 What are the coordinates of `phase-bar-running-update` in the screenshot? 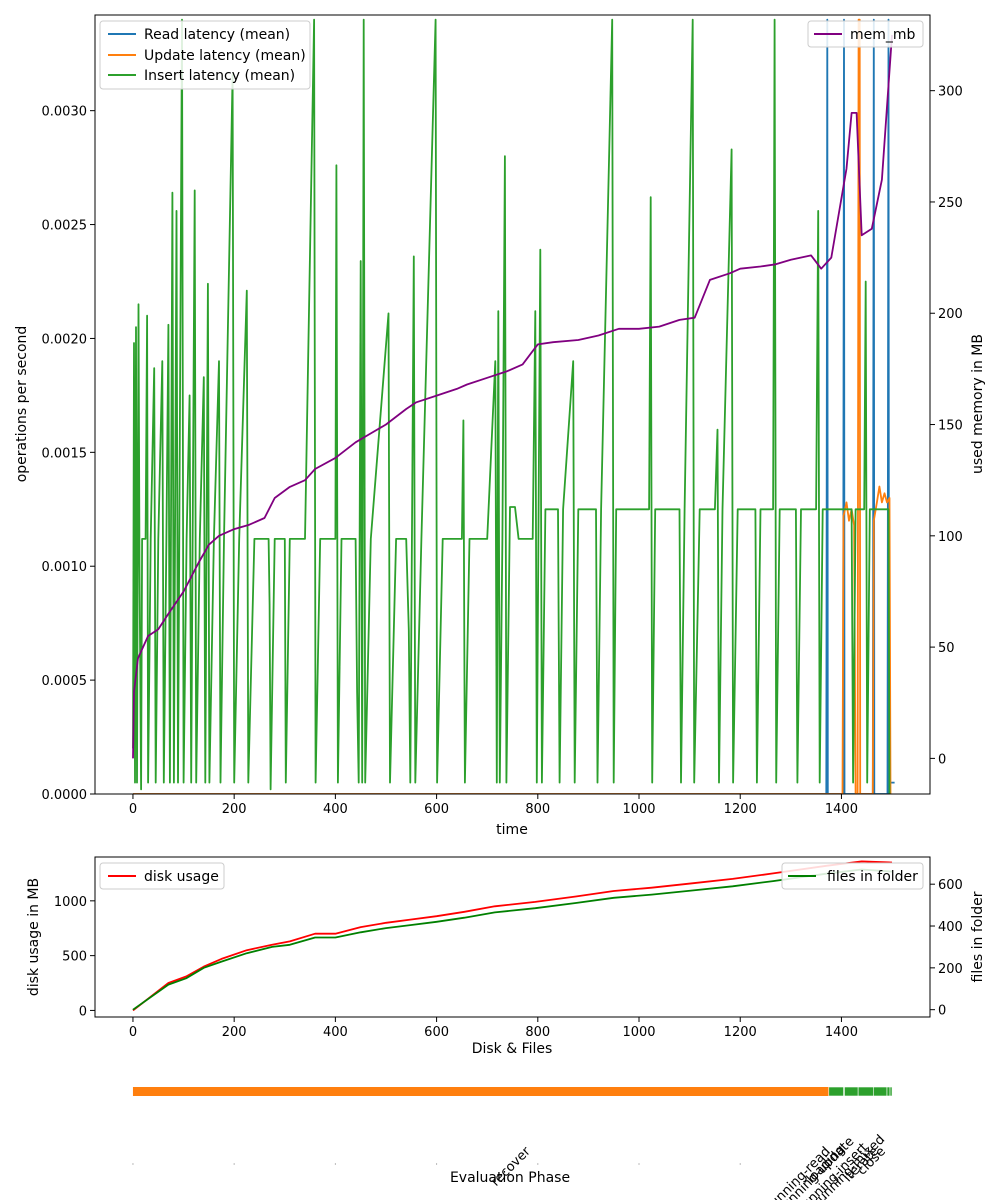 It's located at (851, 1091).